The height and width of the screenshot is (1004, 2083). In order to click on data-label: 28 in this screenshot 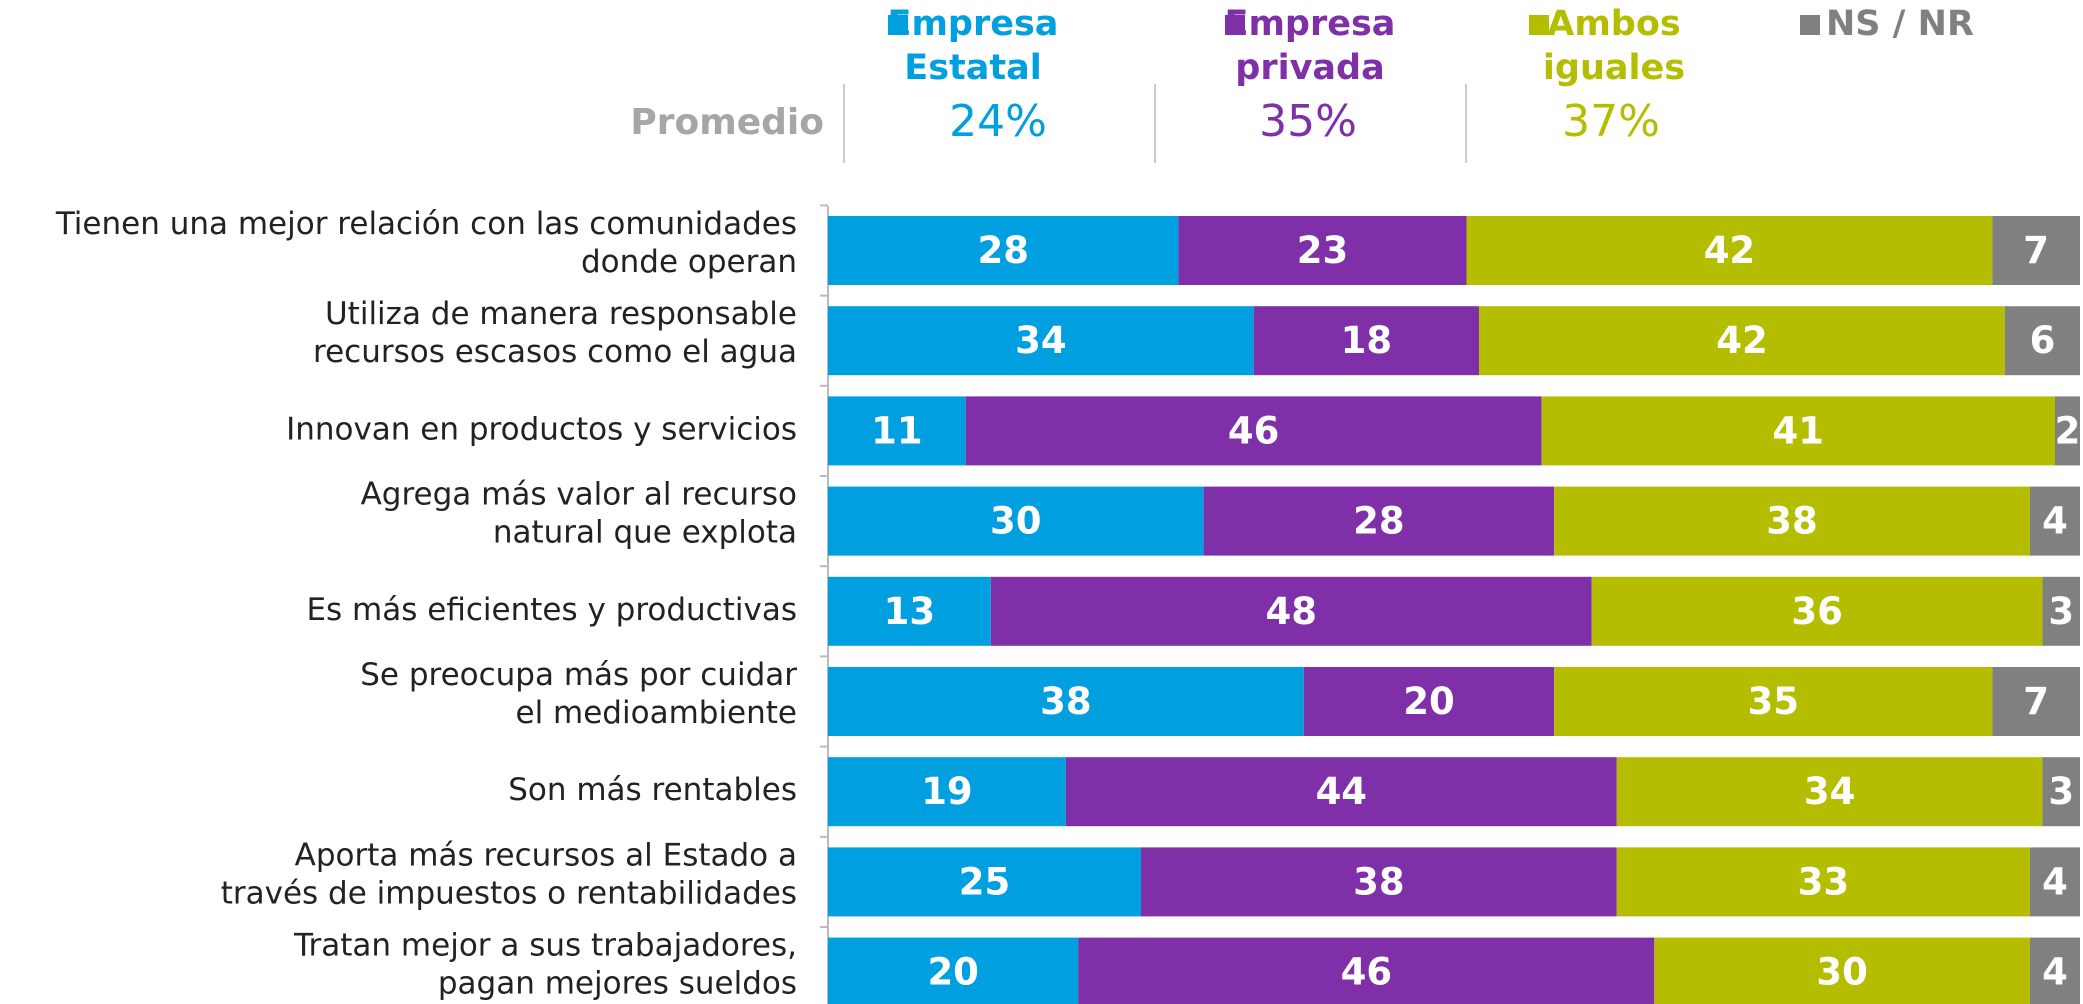, I will do `click(1379, 521)`.